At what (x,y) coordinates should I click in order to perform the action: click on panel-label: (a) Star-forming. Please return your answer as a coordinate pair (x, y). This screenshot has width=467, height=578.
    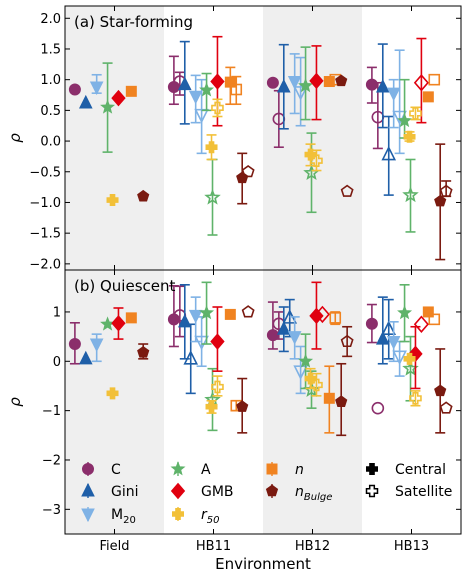
    Looking at the image, I should click on (133, 22).